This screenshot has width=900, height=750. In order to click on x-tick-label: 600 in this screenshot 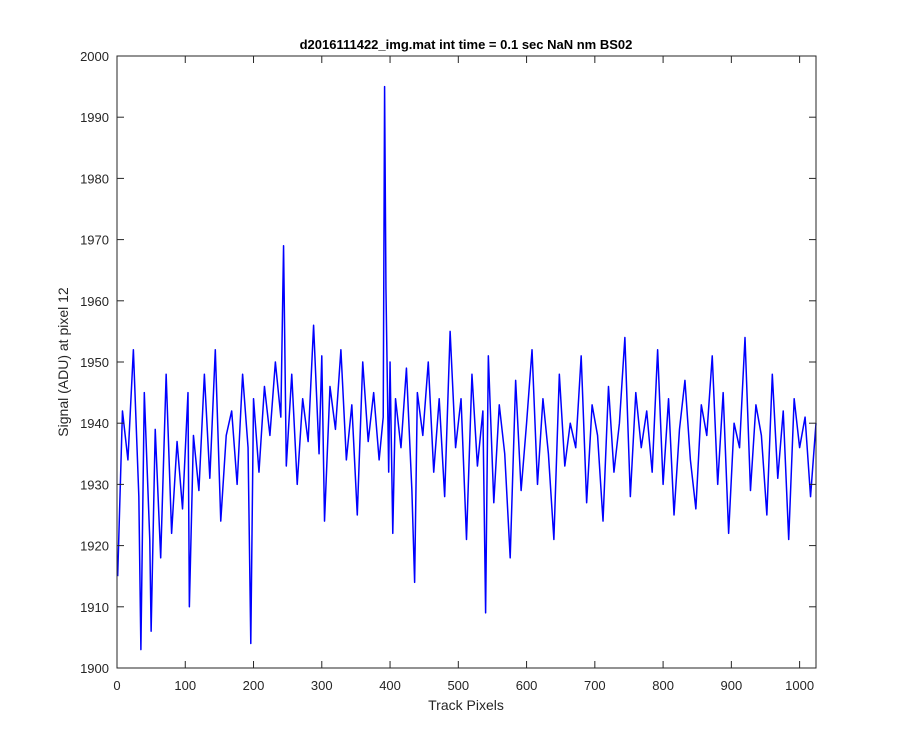, I will do `click(527, 685)`.